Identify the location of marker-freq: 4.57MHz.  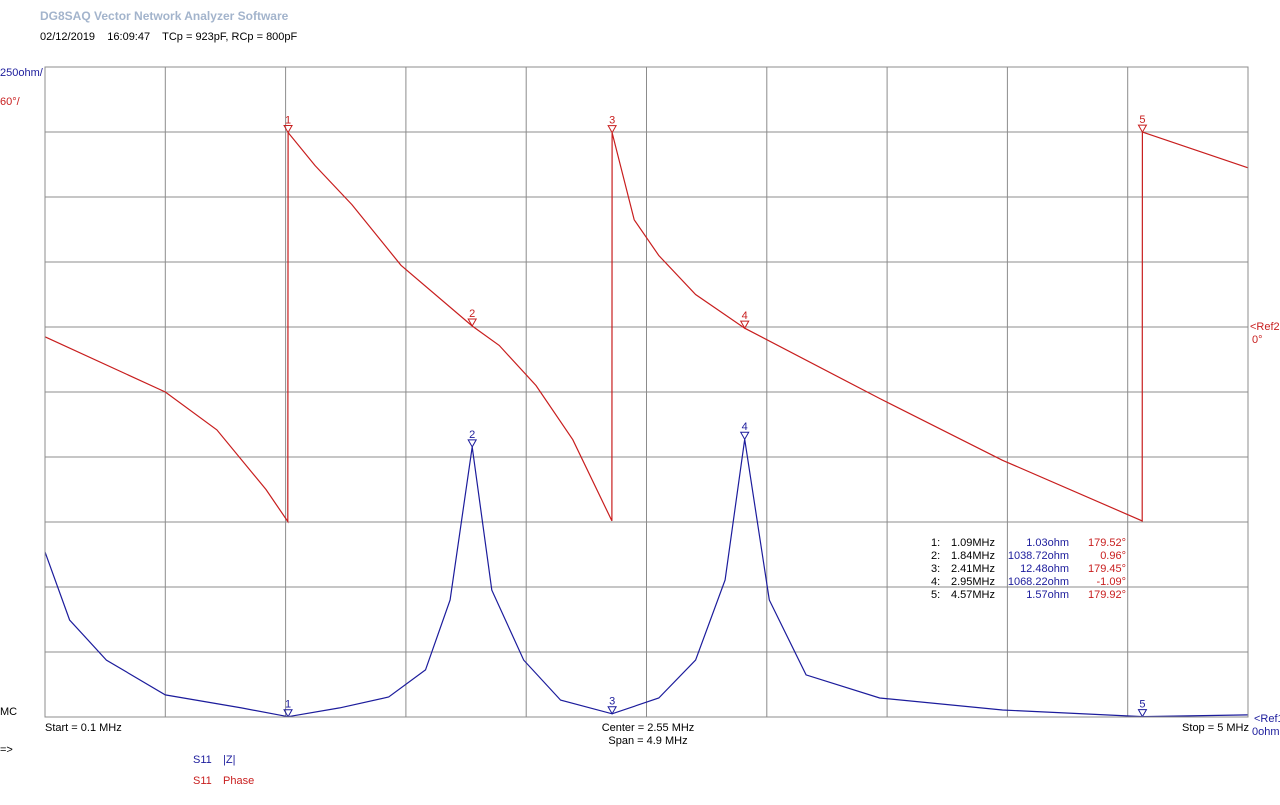
(973, 595).